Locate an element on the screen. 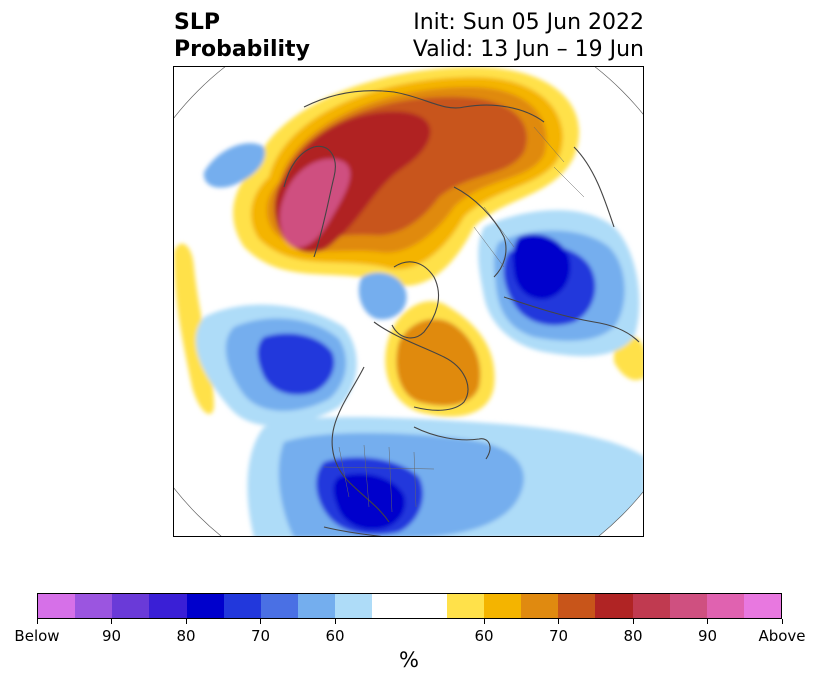 This screenshot has height=686, width=819. colorbar-tick-label: Above is located at coordinates (782, 636).